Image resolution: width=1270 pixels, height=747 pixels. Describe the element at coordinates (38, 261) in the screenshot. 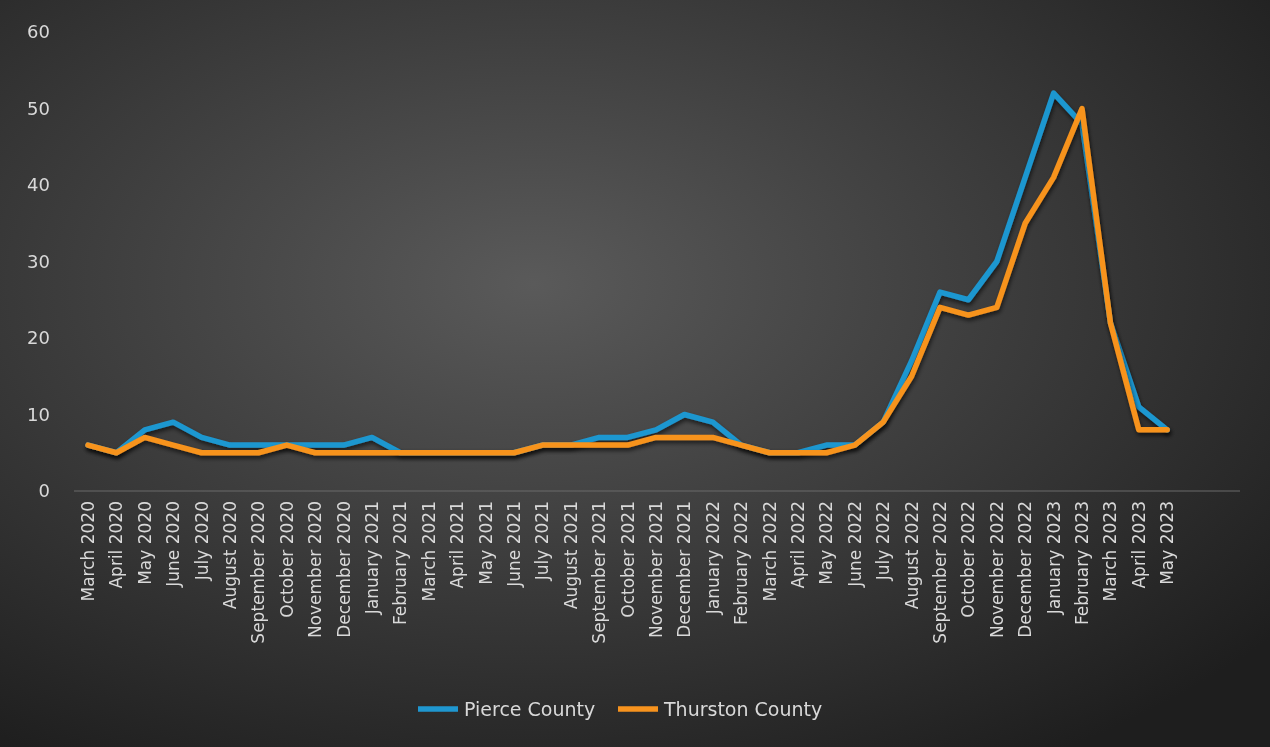

I see `y-tick-label: 30` at that location.